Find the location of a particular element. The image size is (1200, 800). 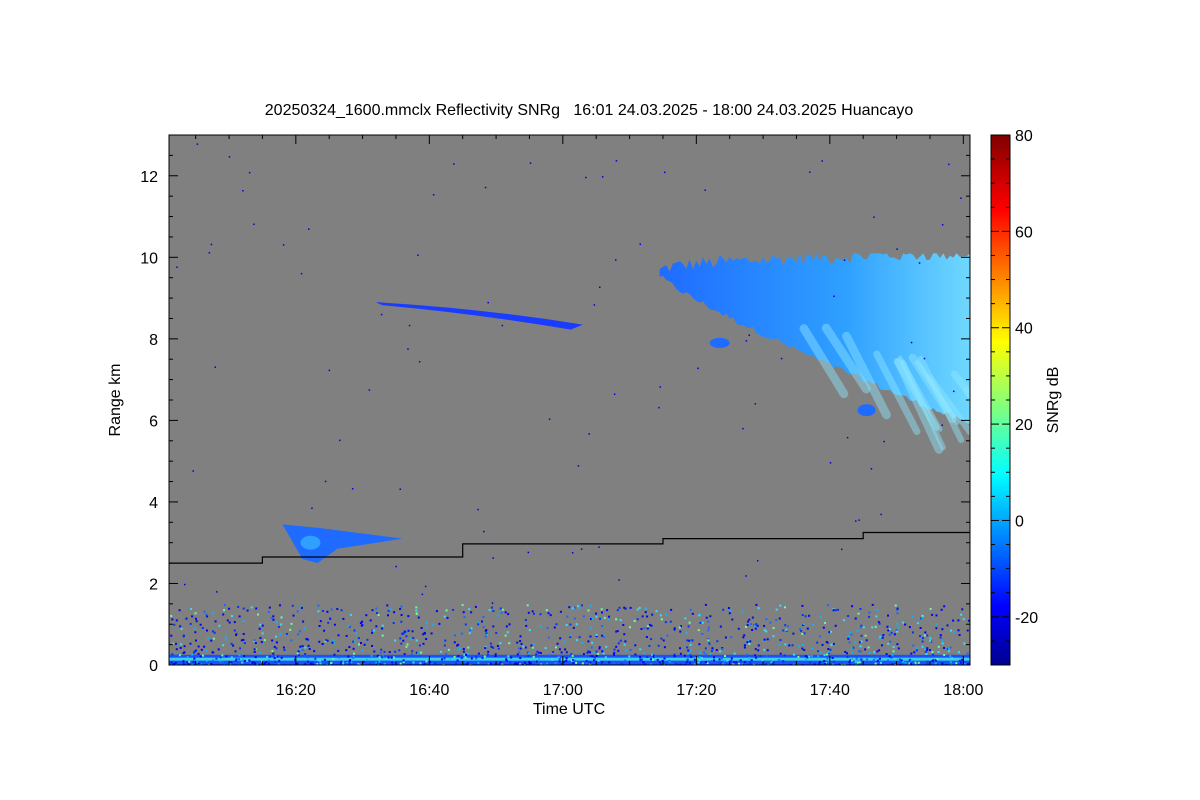

x-tick-label: 16:20 is located at coordinates (296, 690).